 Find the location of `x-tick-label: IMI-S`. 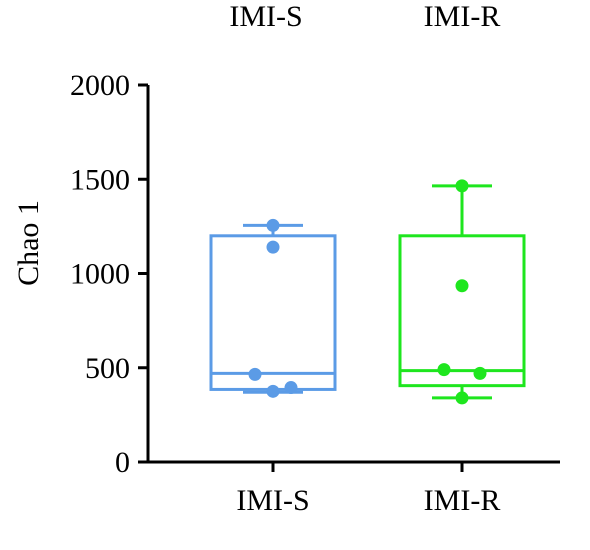

x-tick-label: IMI-S is located at coordinates (272, 500).